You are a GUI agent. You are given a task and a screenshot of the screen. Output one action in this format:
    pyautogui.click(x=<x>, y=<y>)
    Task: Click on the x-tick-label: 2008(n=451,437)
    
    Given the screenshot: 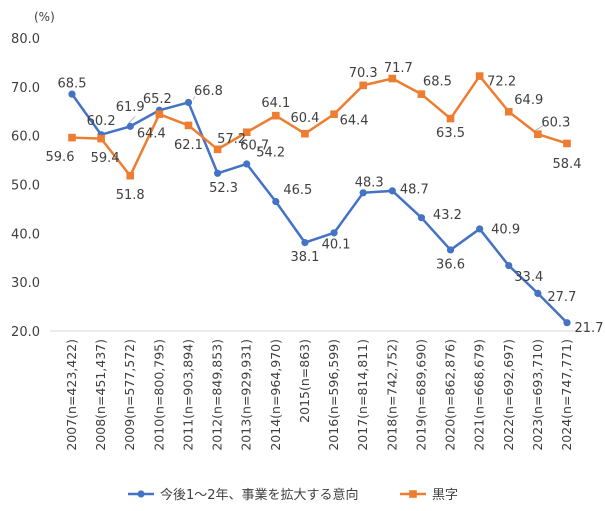 What is the action you would take?
    pyautogui.click(x=100, y=395)
    